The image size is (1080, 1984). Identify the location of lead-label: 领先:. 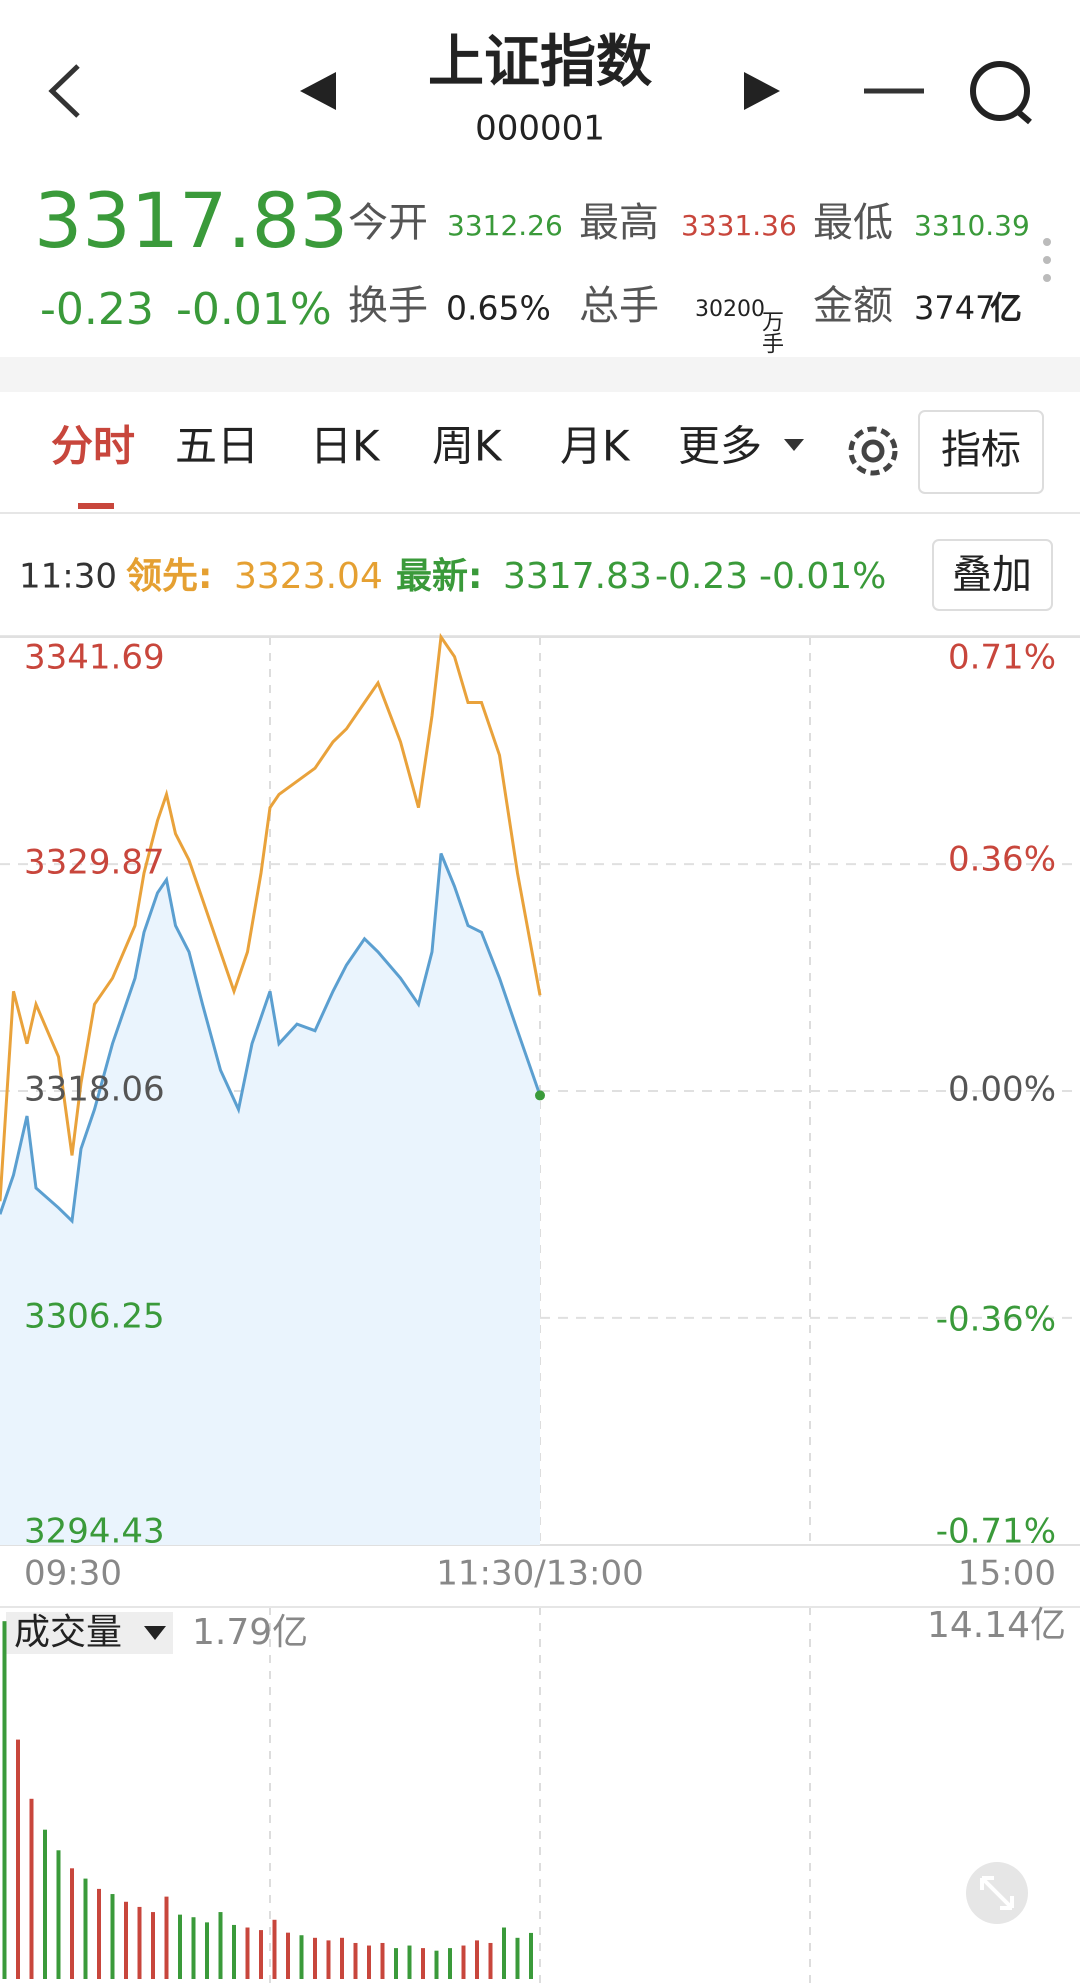
(169, 576).